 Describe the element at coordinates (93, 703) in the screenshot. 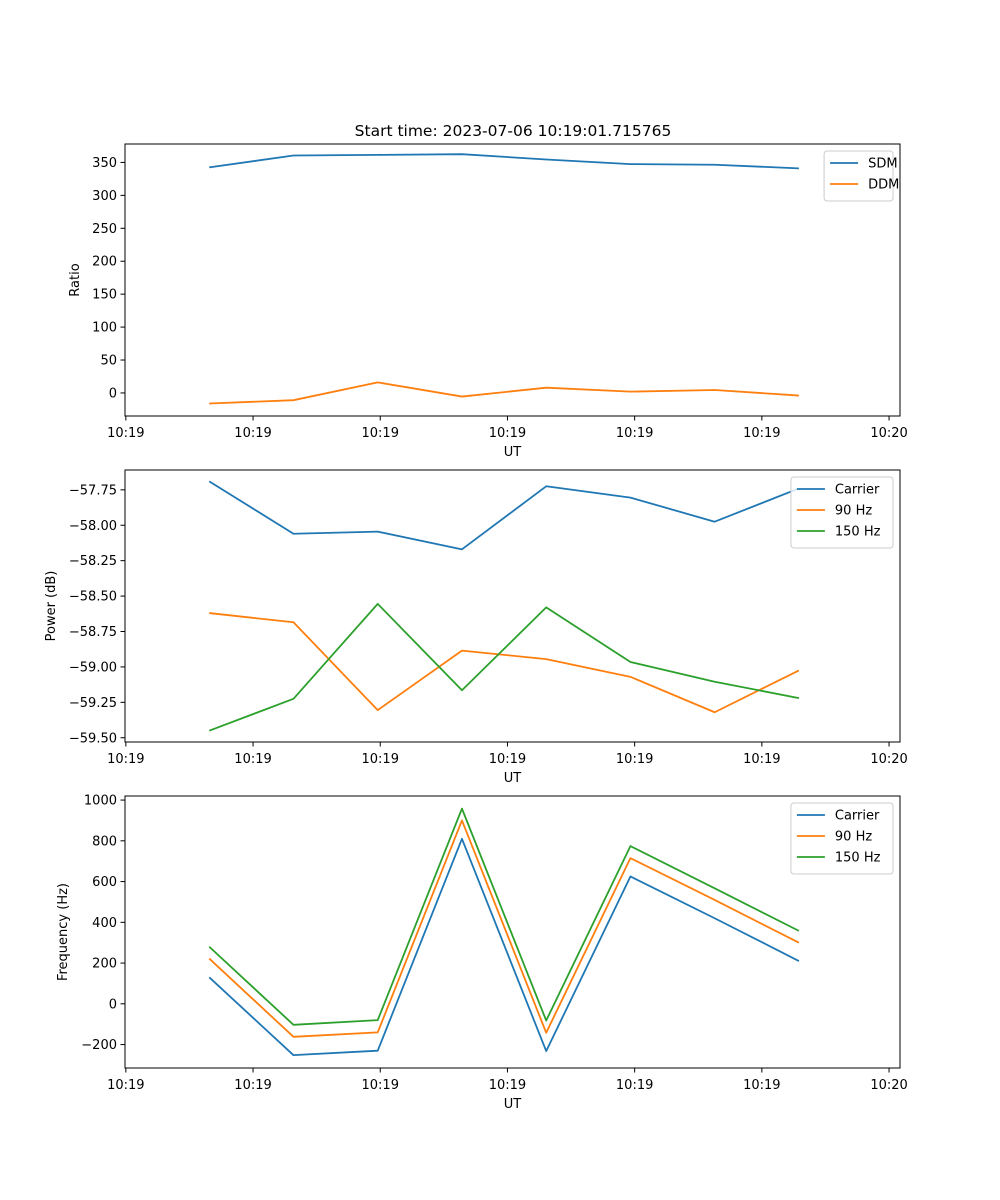

I see `y-tick-label: −59.25` at that location.